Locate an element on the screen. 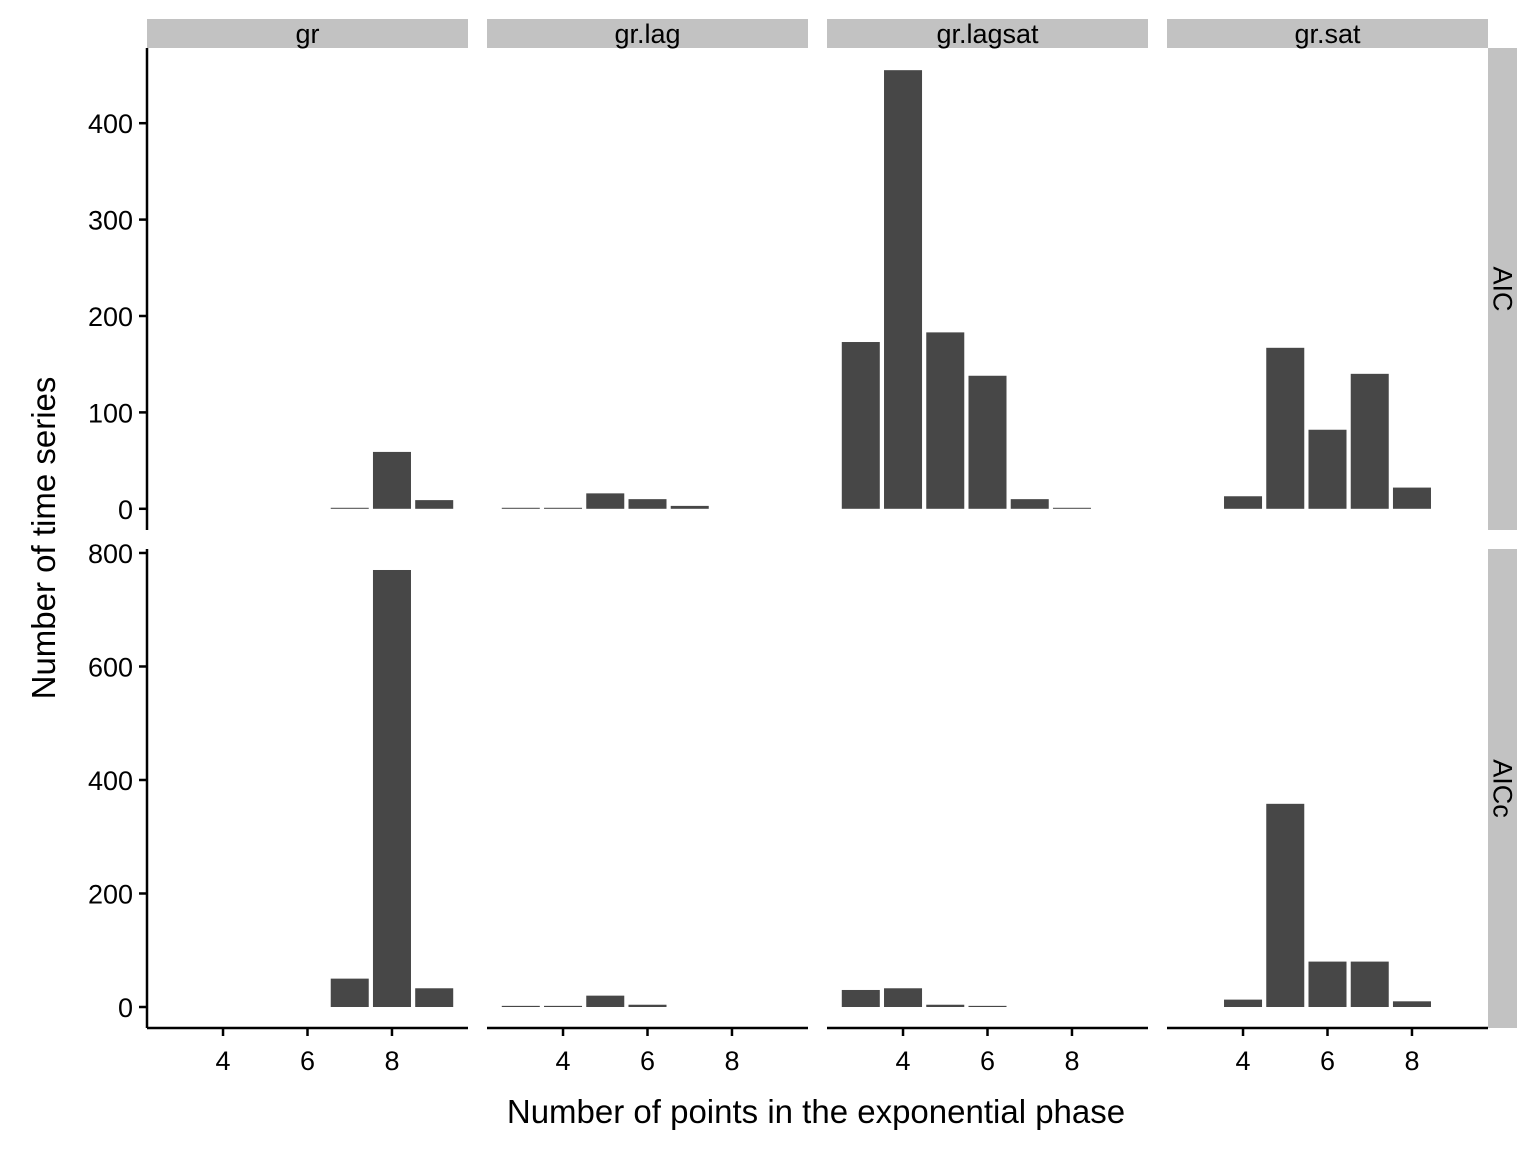 The height and width of the screenshot is (1152, 1536). y-tick-label-aicc-0: 0 is located at coordinates (125, 1008).